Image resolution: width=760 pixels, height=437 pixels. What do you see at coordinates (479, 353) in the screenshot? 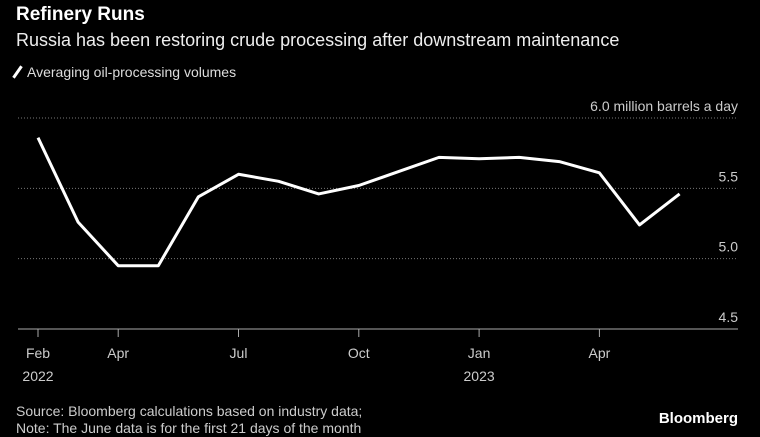
I see `x-tick-label: Jan` at bounding box center [479, 353].